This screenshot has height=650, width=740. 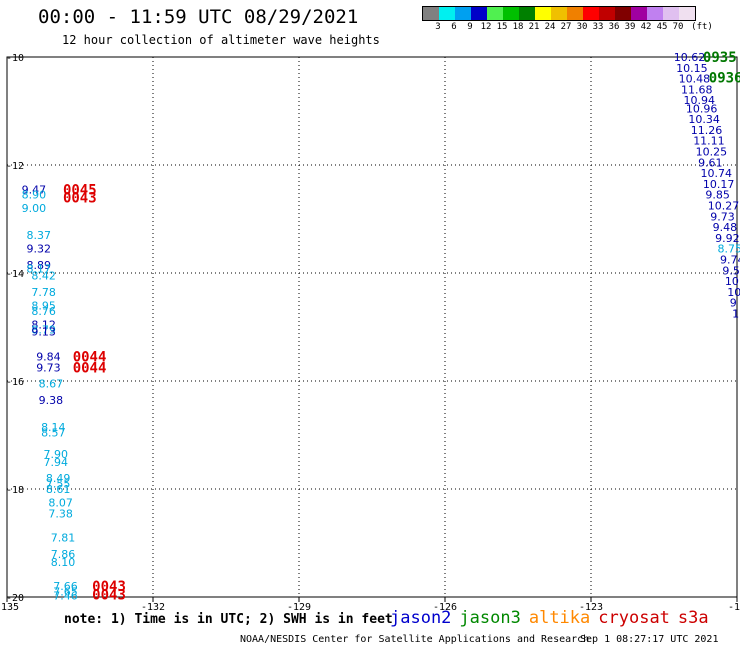 What do you see at coordinates (614, 27) in the screenshot?
I see `legend-label: 36` at bounding box center [614, 27].